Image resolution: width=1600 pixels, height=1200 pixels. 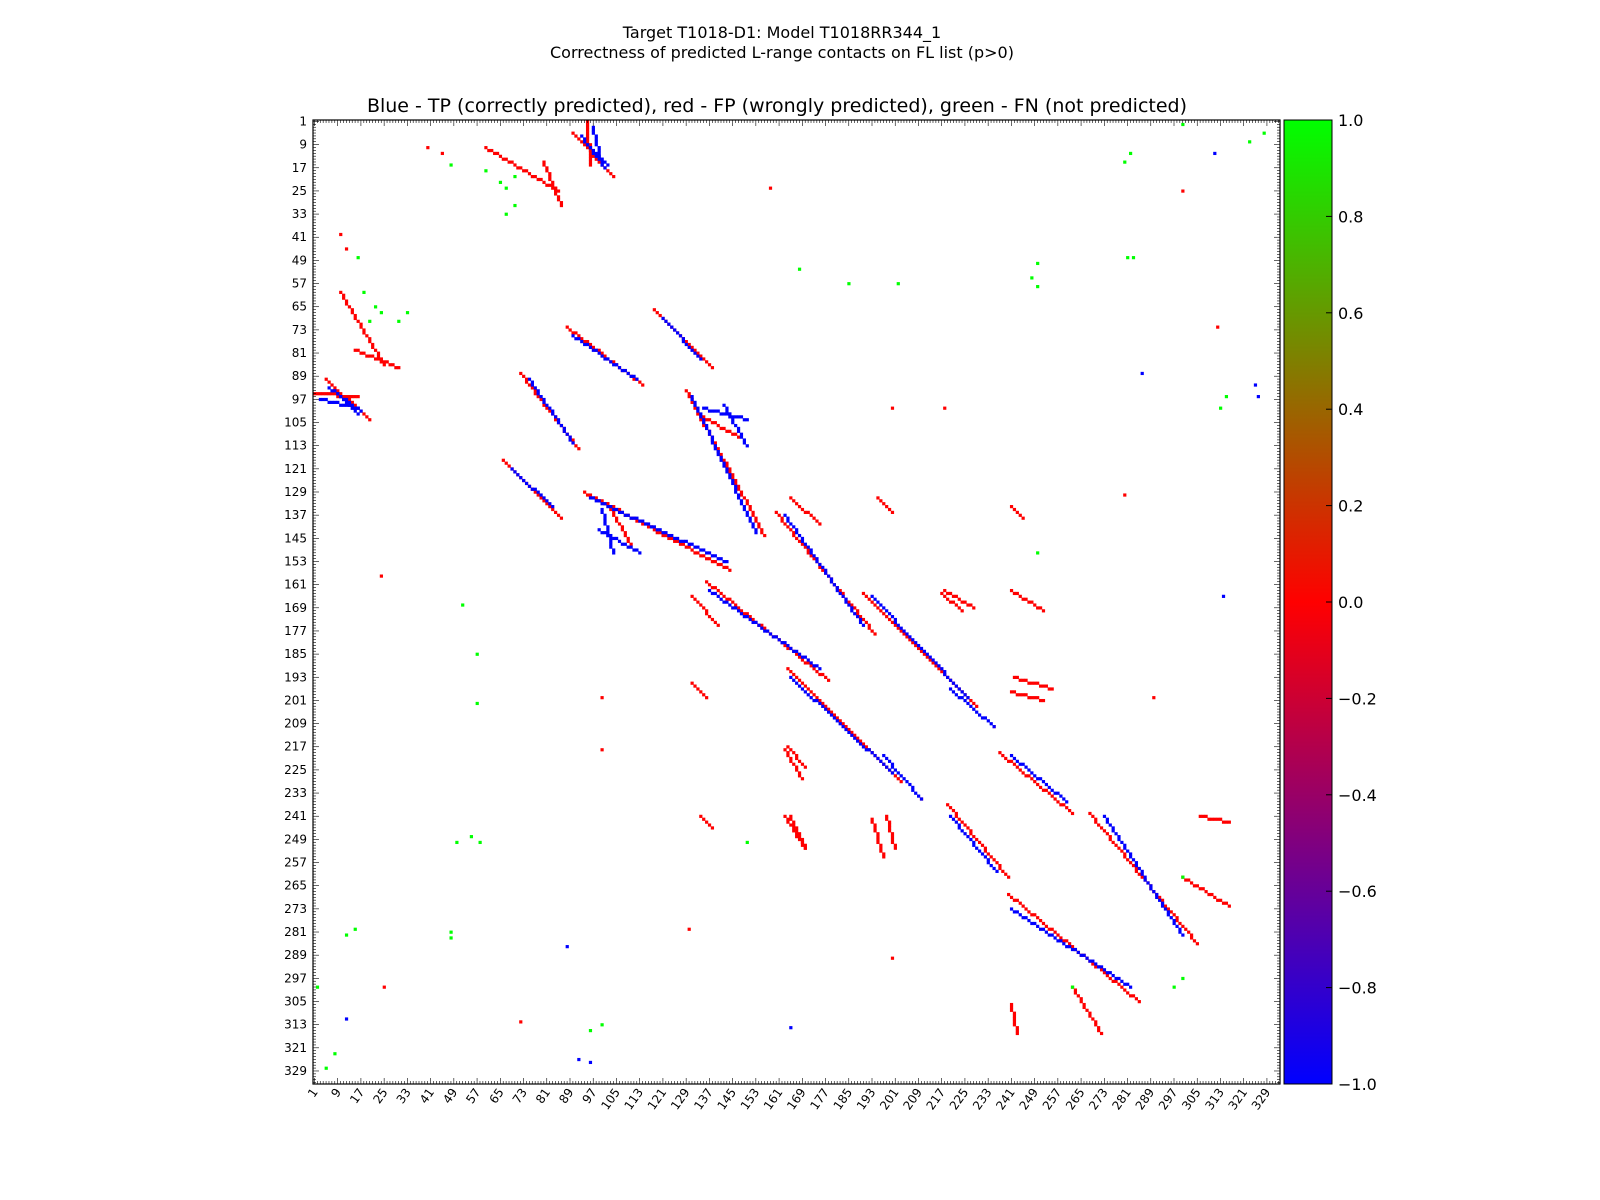 What do you see at coordinates (295, 793) in the screenshot?
I see `y-tick-label: 233` at bounding box center [295, 793].